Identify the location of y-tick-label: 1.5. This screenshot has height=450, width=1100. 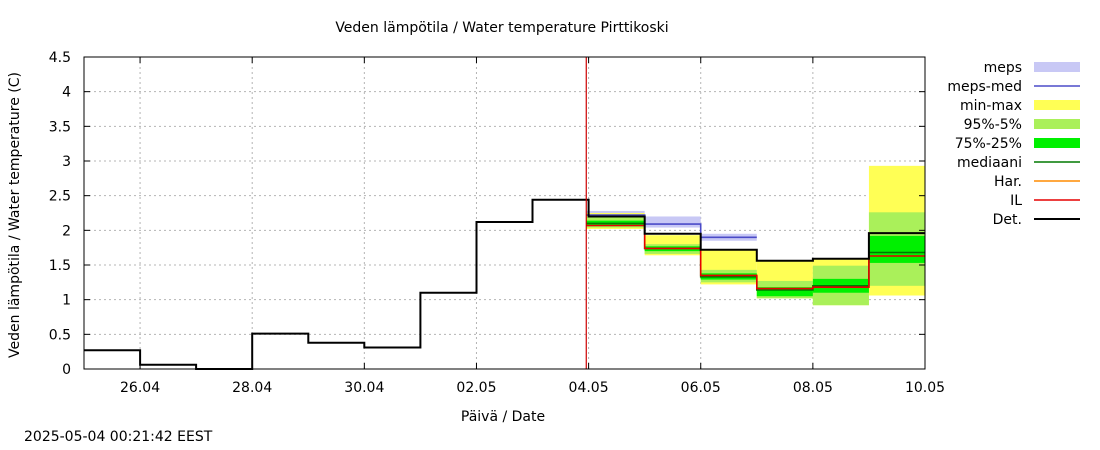
(60, 266).